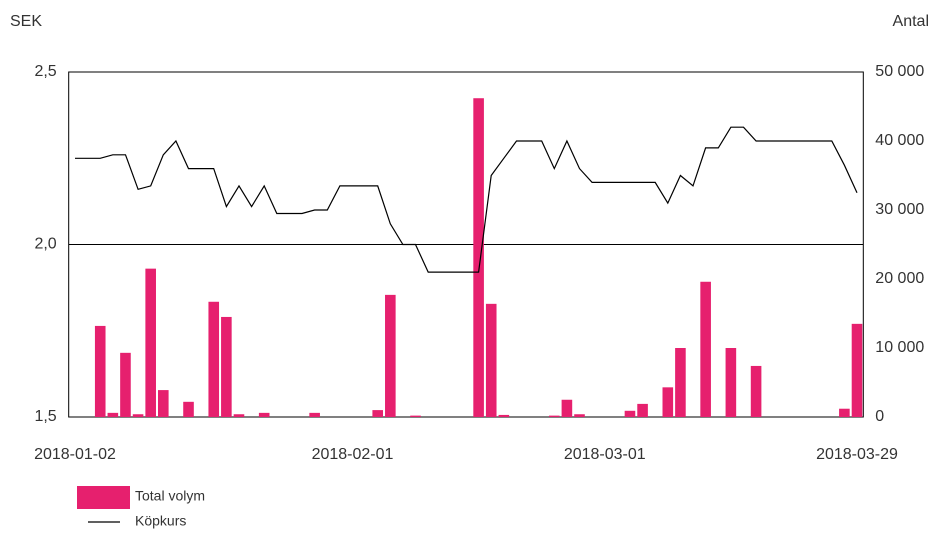  What do you see at coordinates (899, 140) in the screenshot?
I see `y2-tick-label: 40 000` at bounding box center [899, 140].